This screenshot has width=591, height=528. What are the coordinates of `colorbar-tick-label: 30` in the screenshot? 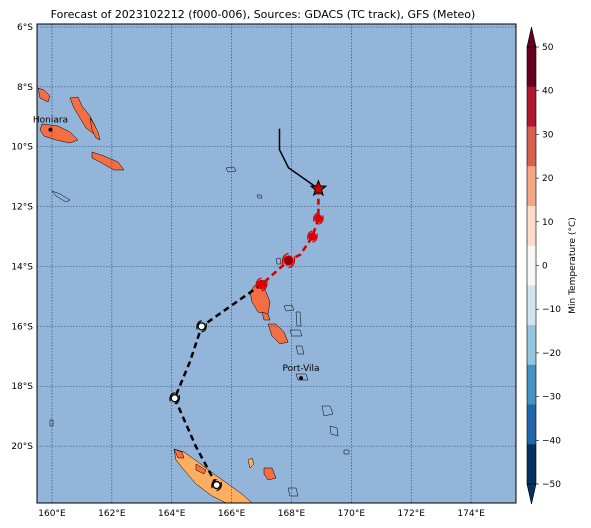 It's located at (548, 135).